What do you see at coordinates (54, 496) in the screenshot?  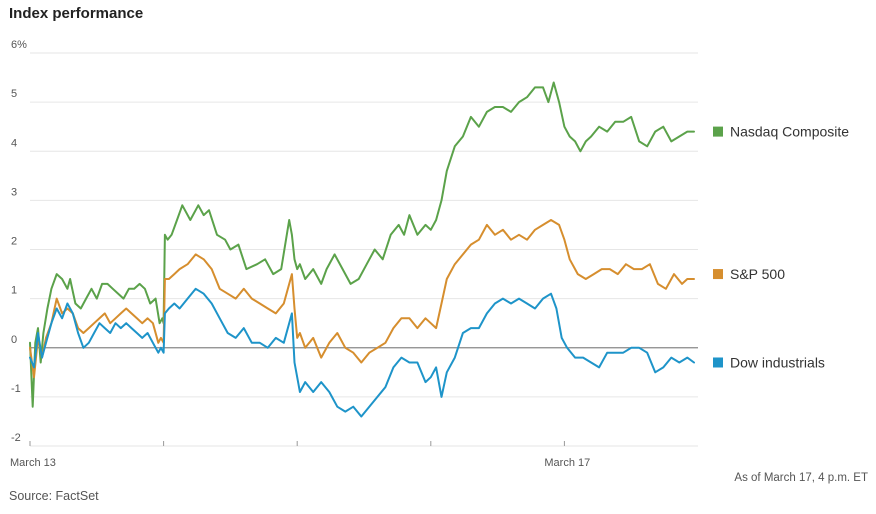 I see `source-note: Source: FactSet` at bounding box center [54, 496].